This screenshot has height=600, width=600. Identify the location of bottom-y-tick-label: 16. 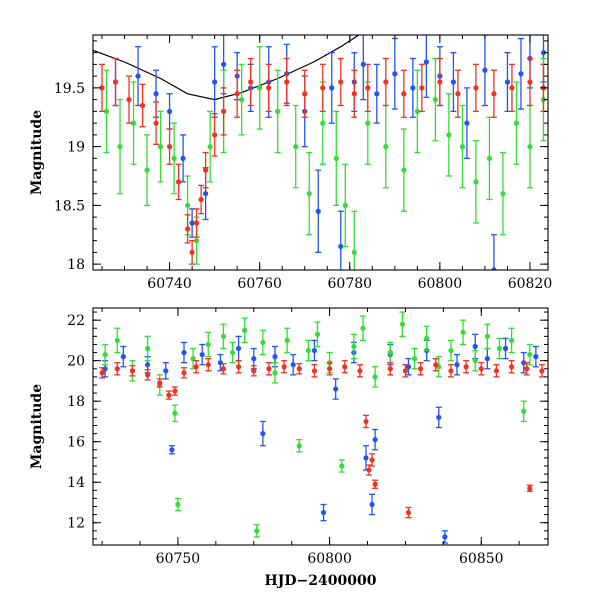
(76, 443).